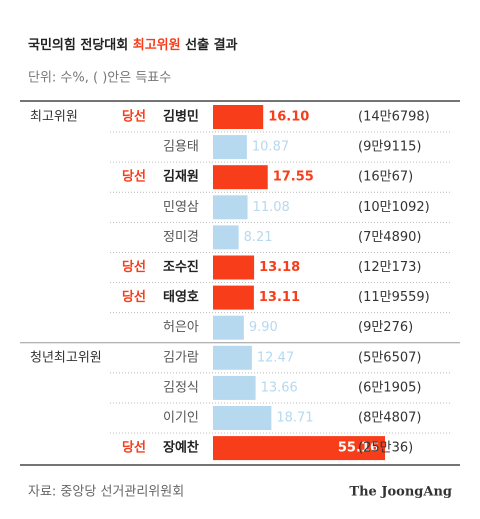  What do you see at coordinates (181, 177) in the screenshot?
I see `candidate-name: 김재원` at bounding box center [181, 177].